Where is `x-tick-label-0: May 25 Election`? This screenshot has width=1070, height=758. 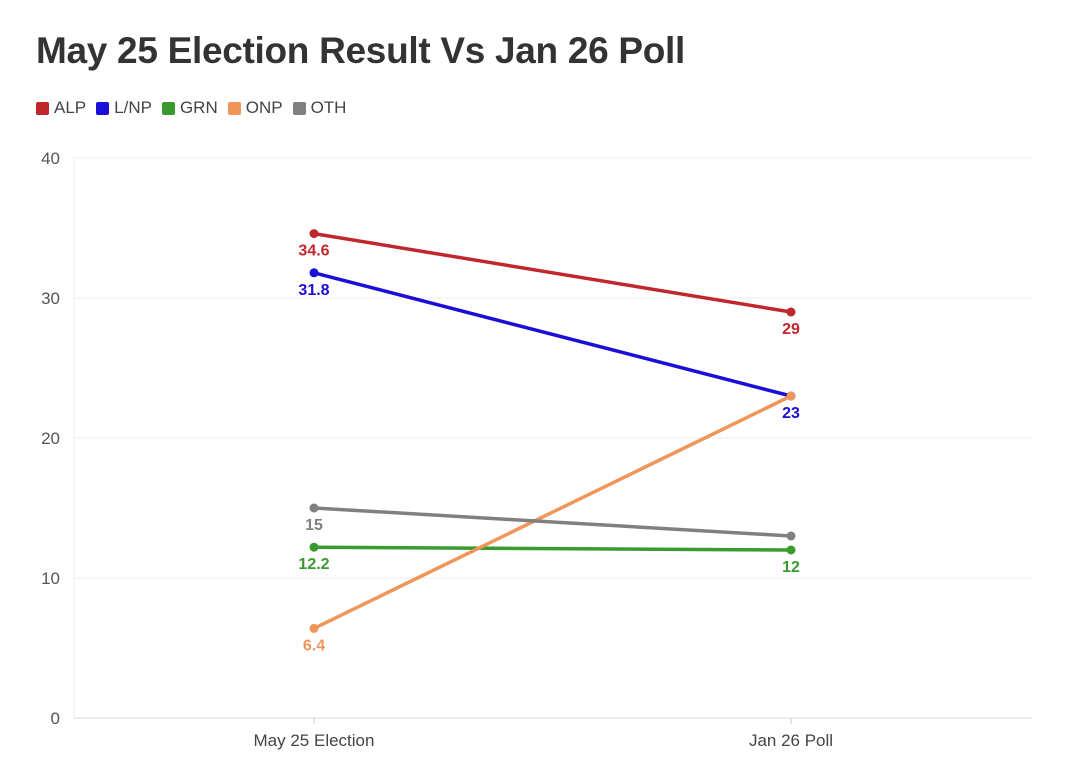
x-tick-label-0: May 25 Election is located at coordinates (314, 740).